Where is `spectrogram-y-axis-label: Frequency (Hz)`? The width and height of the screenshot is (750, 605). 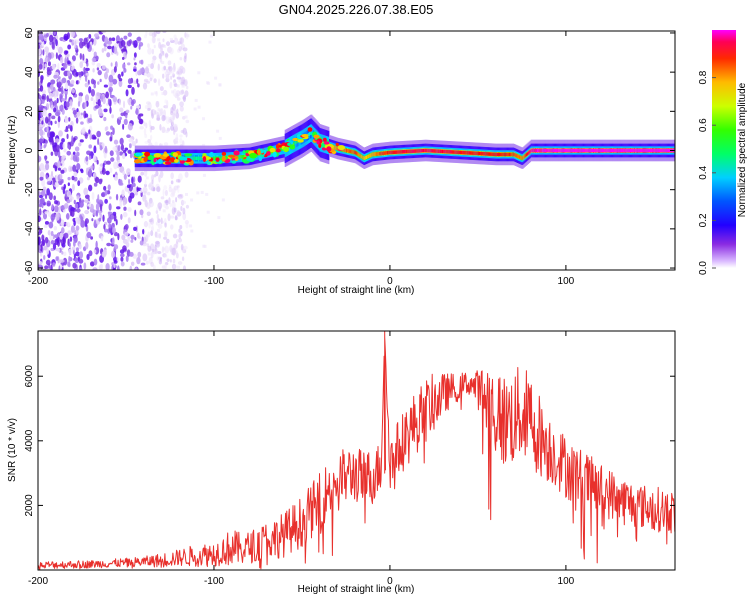
spectrogram-y-axis-label: Frequency (Hz) is located at coordinates (12, 150).